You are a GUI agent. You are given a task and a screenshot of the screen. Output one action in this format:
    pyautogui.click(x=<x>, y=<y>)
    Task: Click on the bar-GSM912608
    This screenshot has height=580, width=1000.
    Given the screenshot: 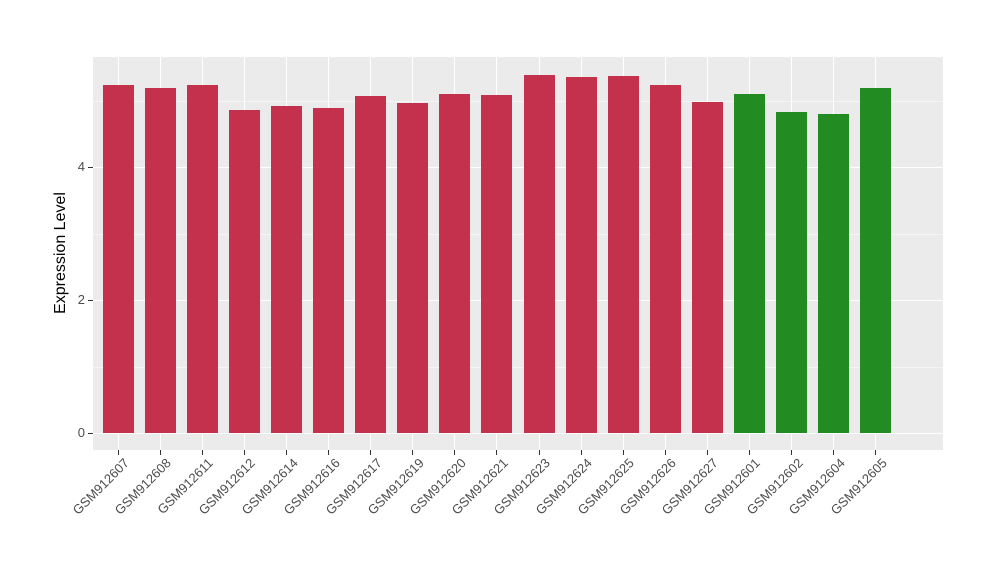 What is the action you would take?
    pyautogui.click(x=160, y=260)
    